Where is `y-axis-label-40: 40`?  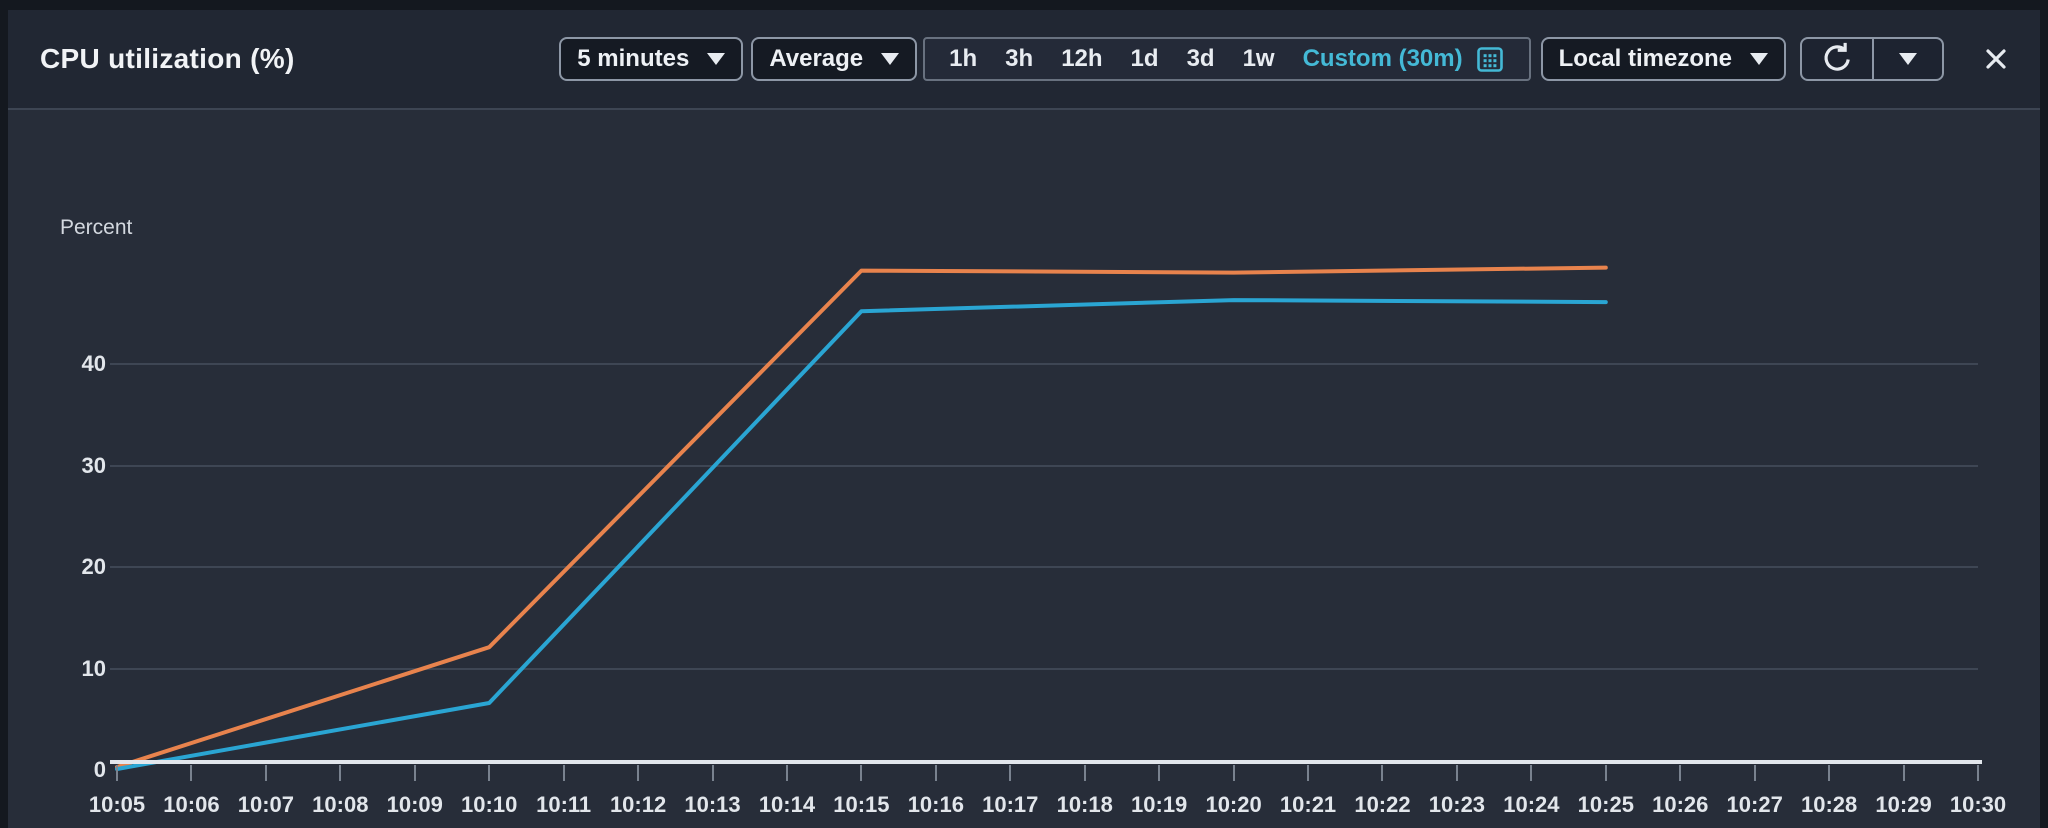
y-axis-label-40: 40 is located at coordinates (93, 363).